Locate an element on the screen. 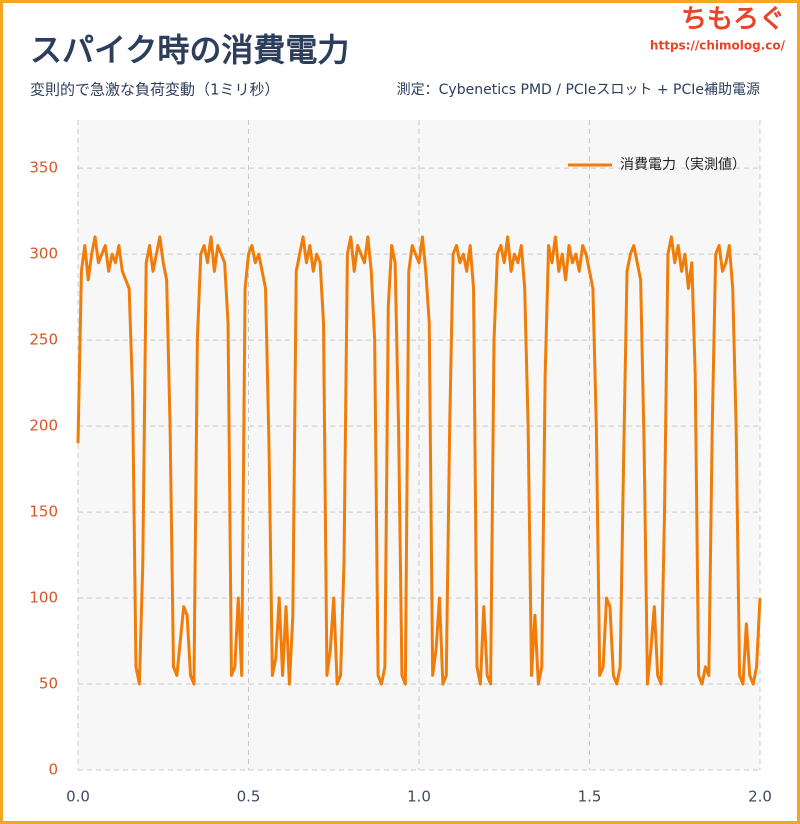 This screenshot has height=824, width=800. x-tick-label: 2.0 is located at coordinates (760, 797).